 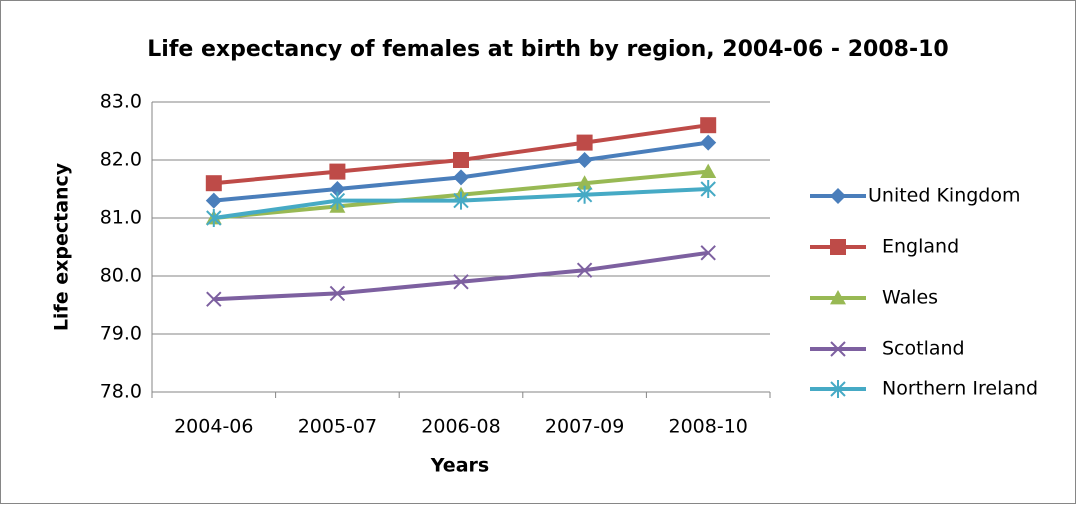 What do you see at coordinates (121, 276) in the screenshot?
I see `y-tick-label: 80.0` at bounding box center [121, 276].